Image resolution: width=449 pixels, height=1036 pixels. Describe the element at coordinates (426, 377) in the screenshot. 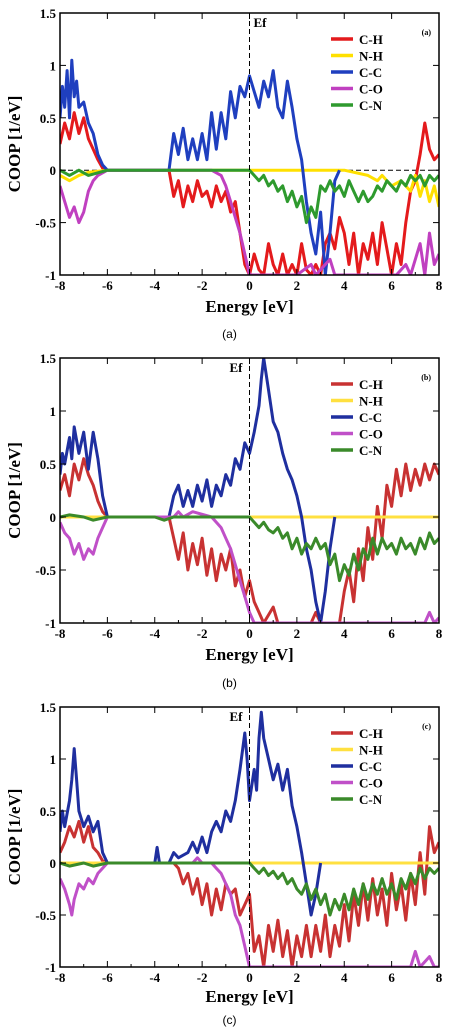

I see `panel-tag: (b)` at that location.